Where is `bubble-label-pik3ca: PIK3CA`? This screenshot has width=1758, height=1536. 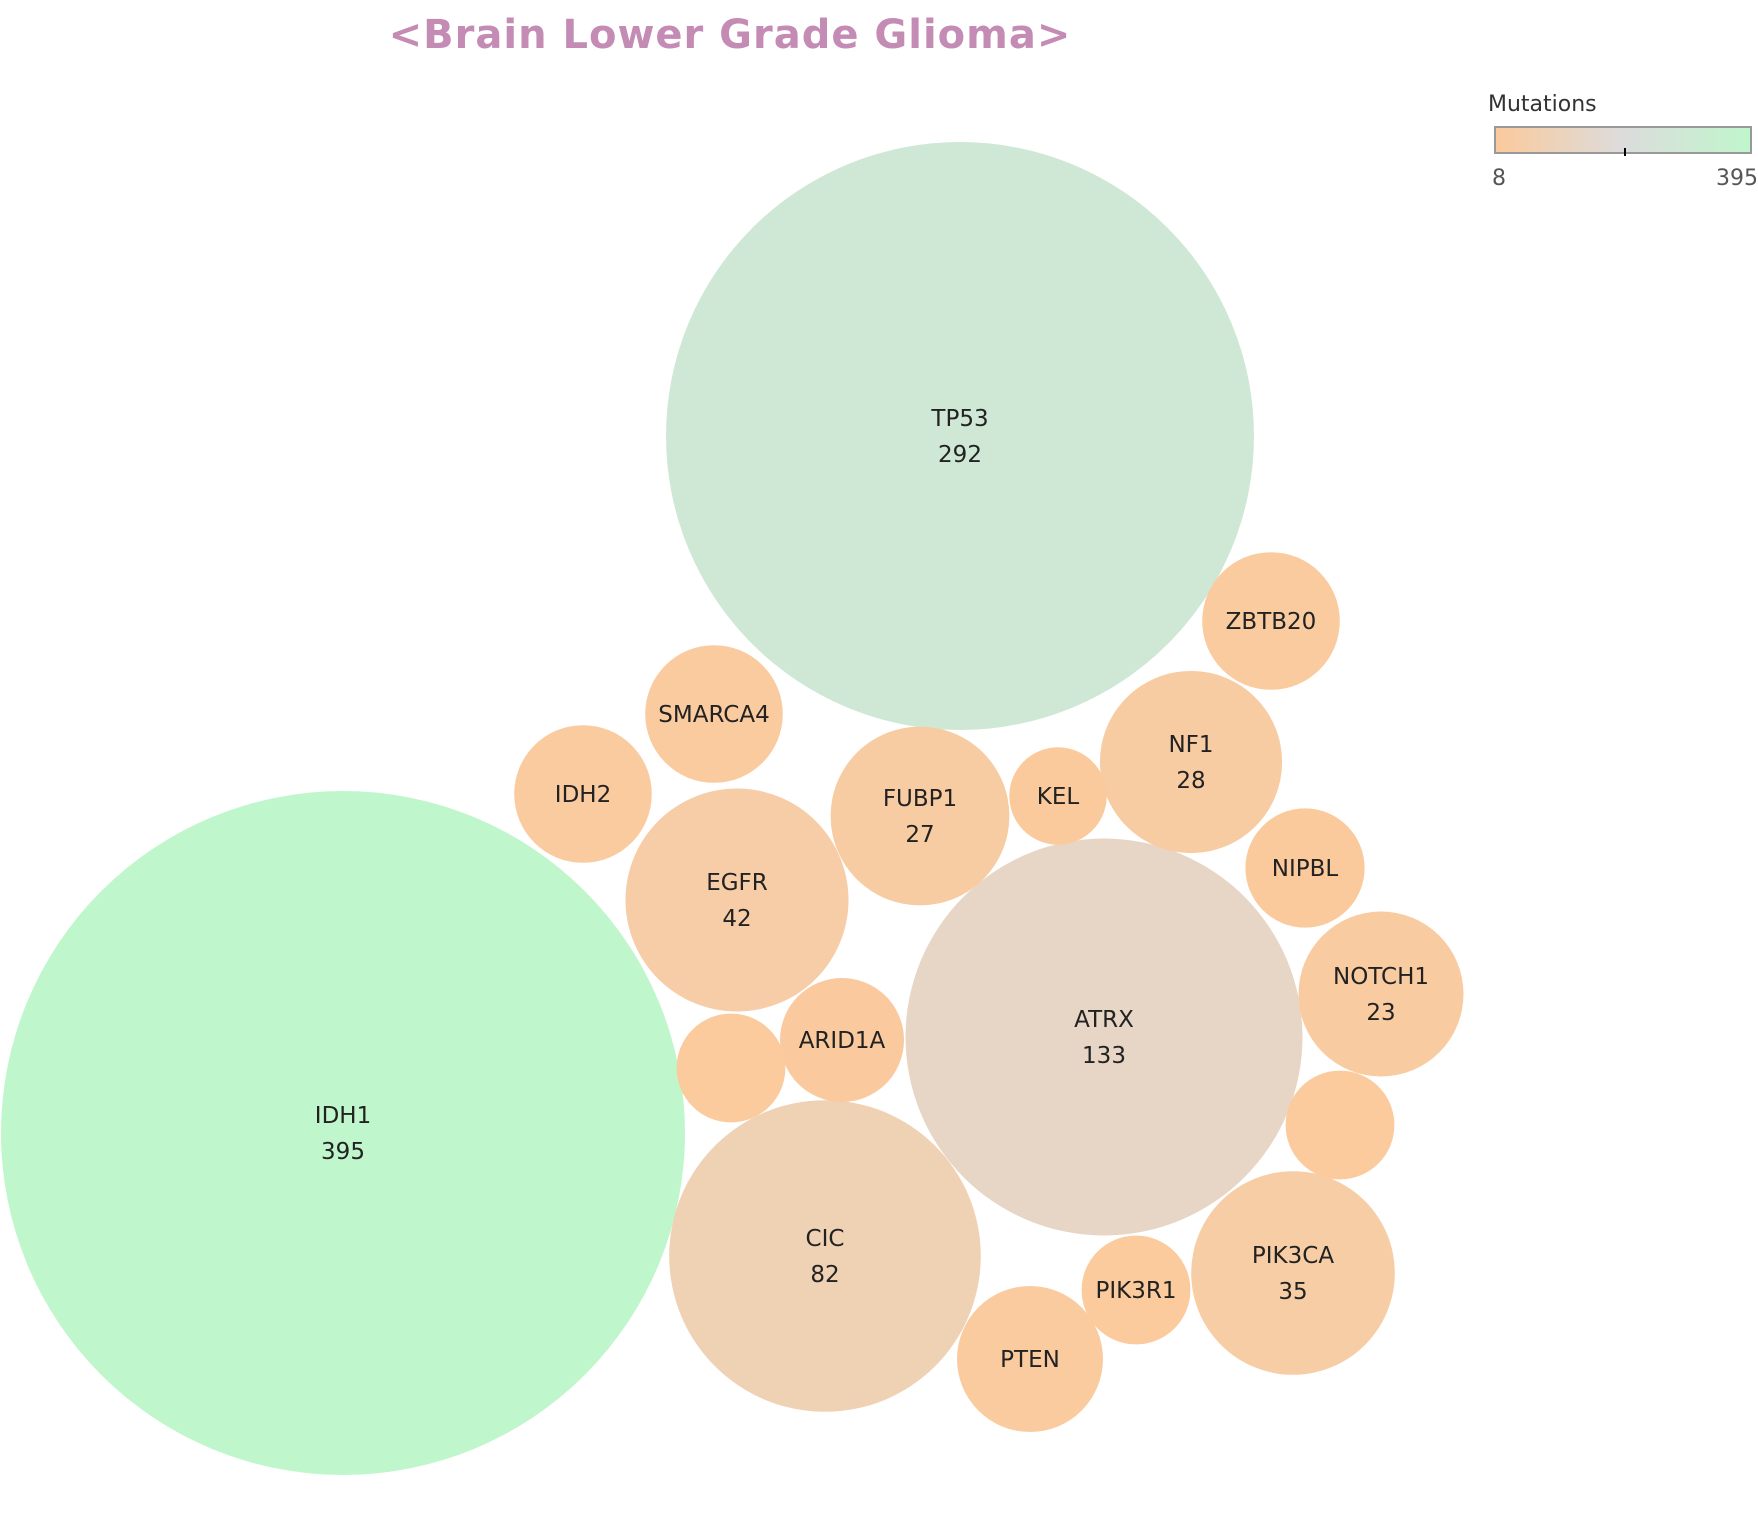
bubble-label-pik3ca: PIK3CA is located at coordinates (1293, 1256).